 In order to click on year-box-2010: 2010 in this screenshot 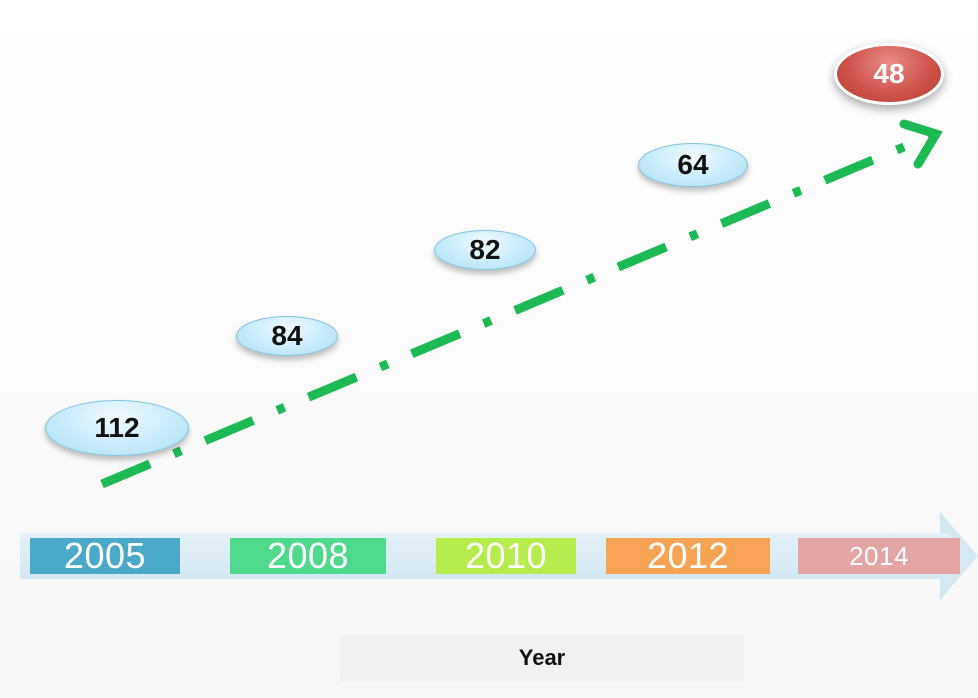, I will do `click(506, 555)`.